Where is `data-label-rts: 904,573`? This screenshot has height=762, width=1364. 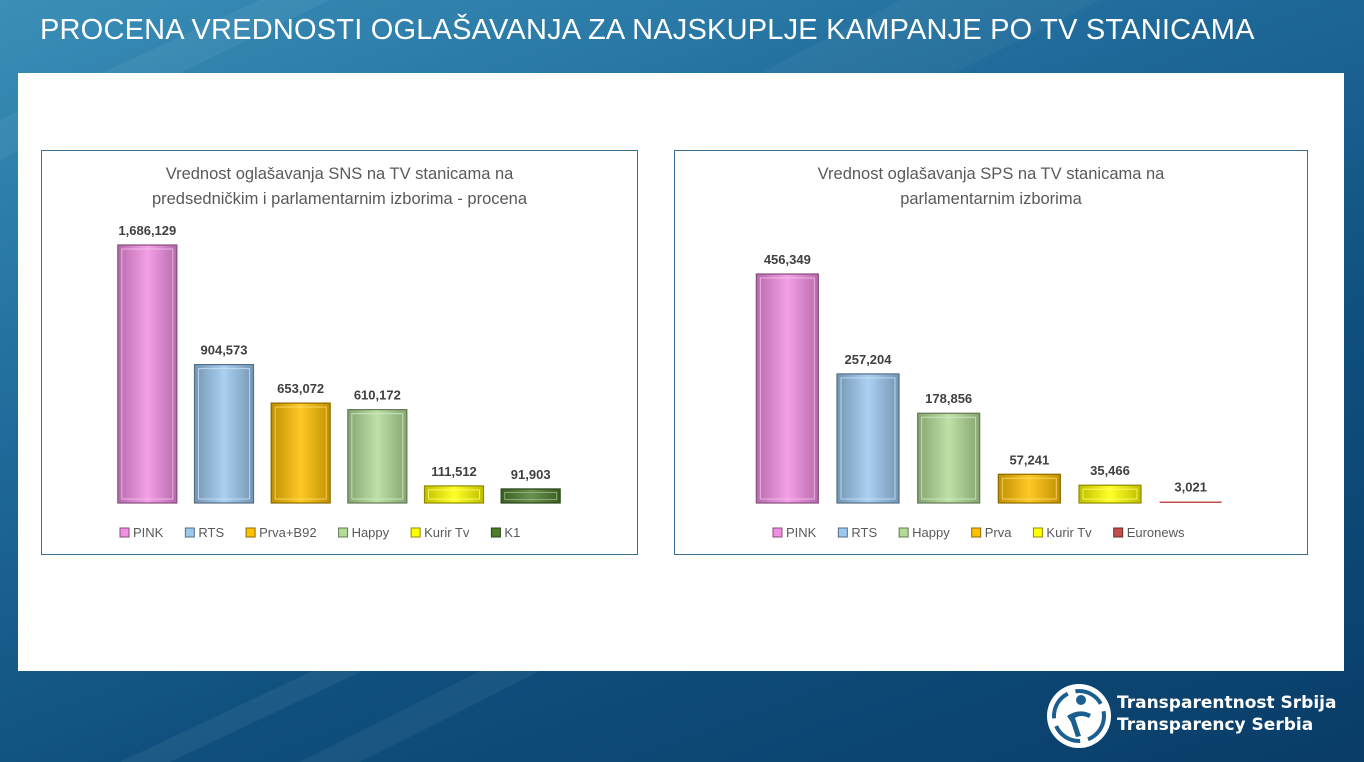
data-label-rts: 904,573 is located at coordinates (224, 350).